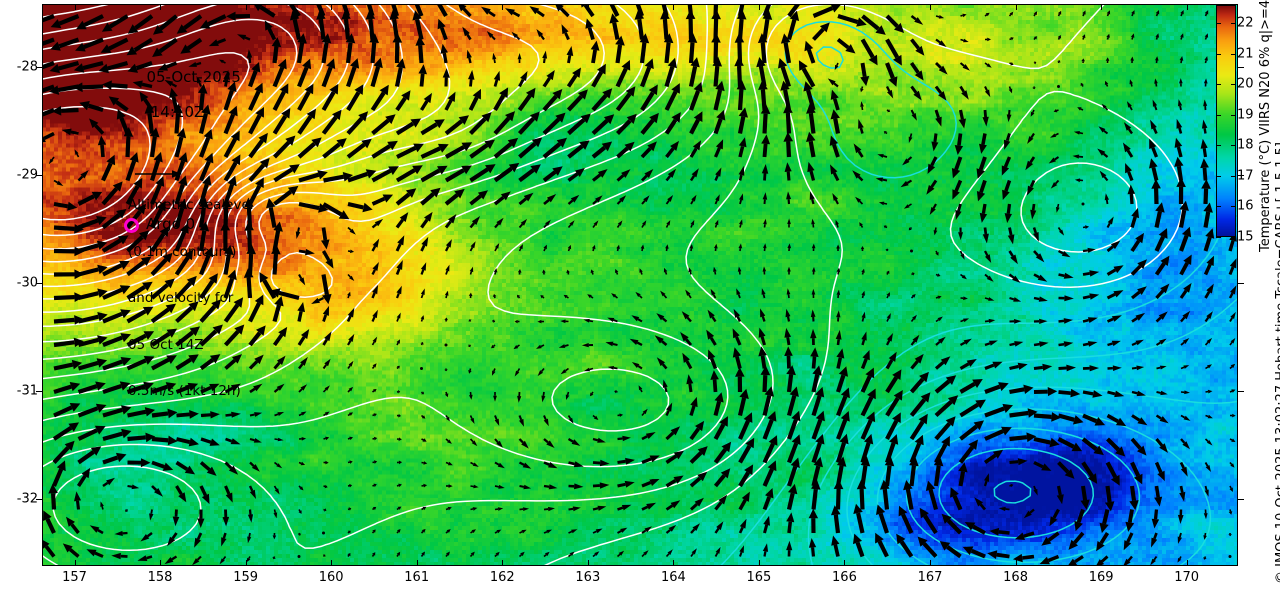 The height and width of the screenshot is (590, 1280). I want to click on colorbar-tick-label-21: 21, so click(1245, 54).